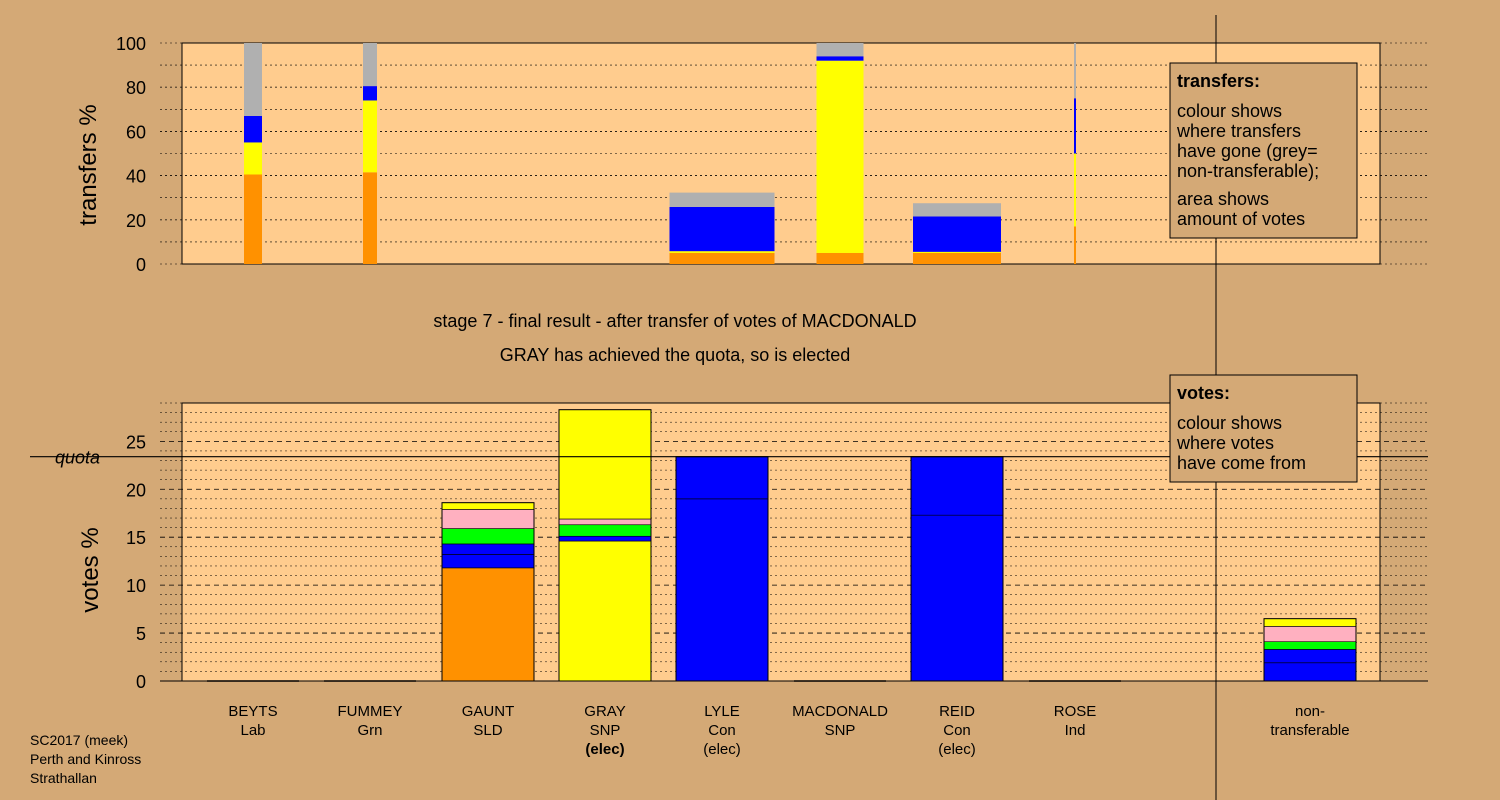 This screenshot has width=1500, height=800. Describe the element at coordinates (90, 569) in the screenshot. I see `votes-y-axis-label: votes %` at that location.